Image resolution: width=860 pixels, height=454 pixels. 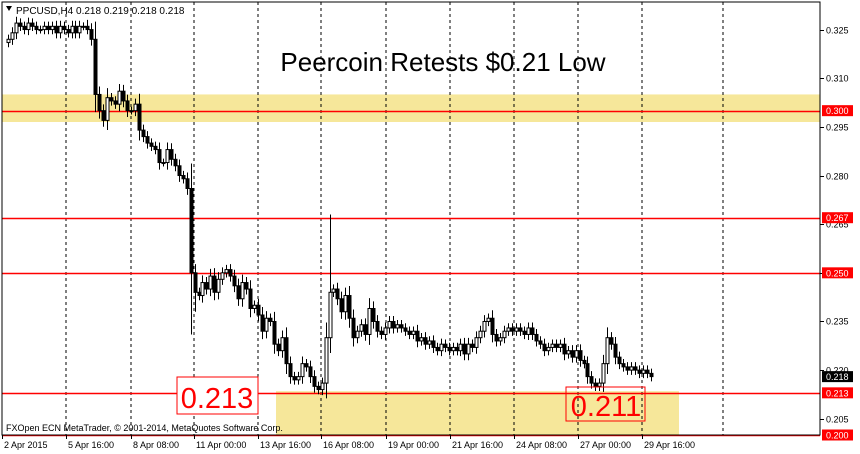 I want to click on current-price-tag: 0.218, so click(x=837, y=377).